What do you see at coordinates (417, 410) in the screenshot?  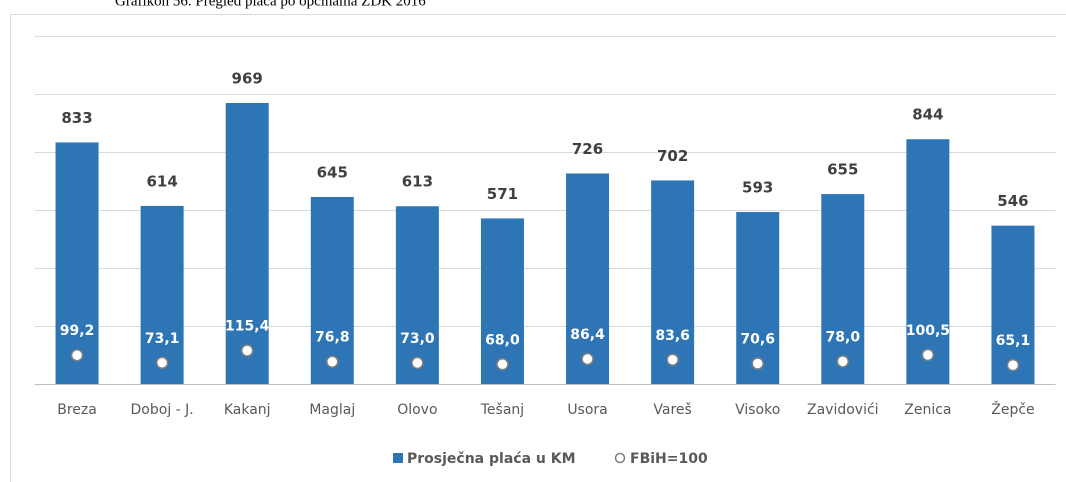 I see `x-tick-label: Olovo` at bounding box center [417, 410].